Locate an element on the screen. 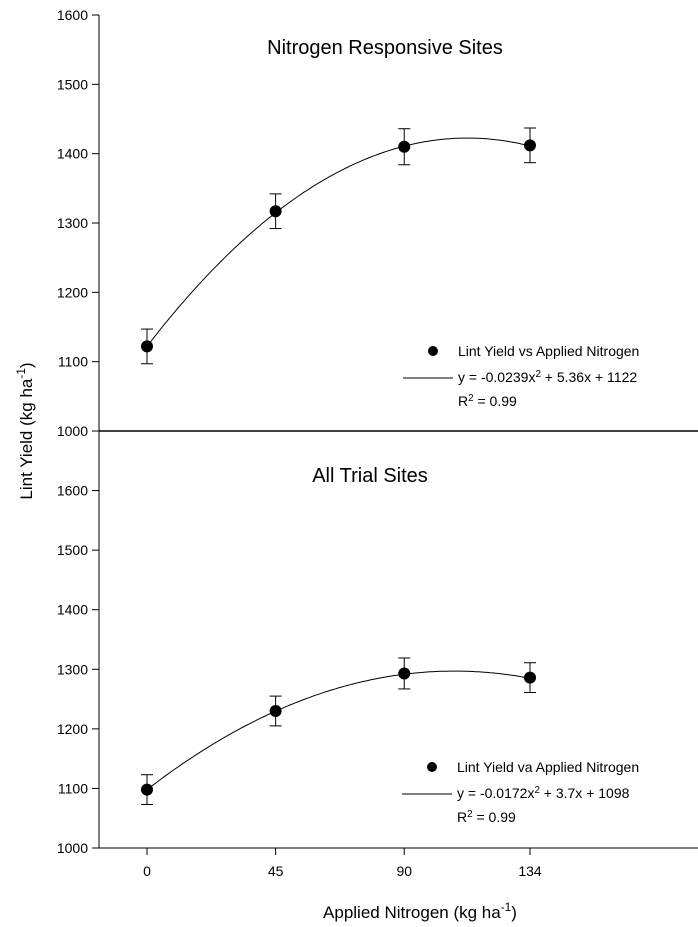  legend-series-label: Lint Yield va Applied Nitrogen is located at coordinates (548, 767).